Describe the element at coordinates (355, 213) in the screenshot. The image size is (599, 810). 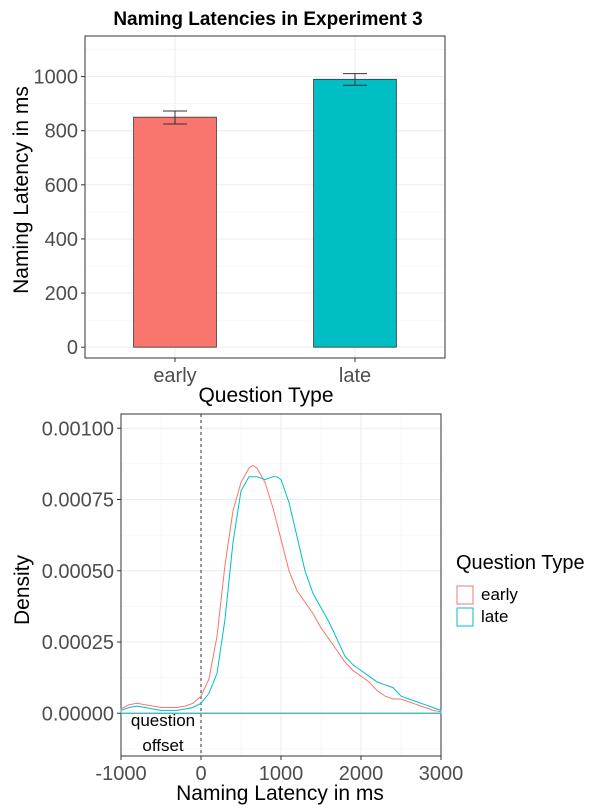
I see `bar-late` at that location.